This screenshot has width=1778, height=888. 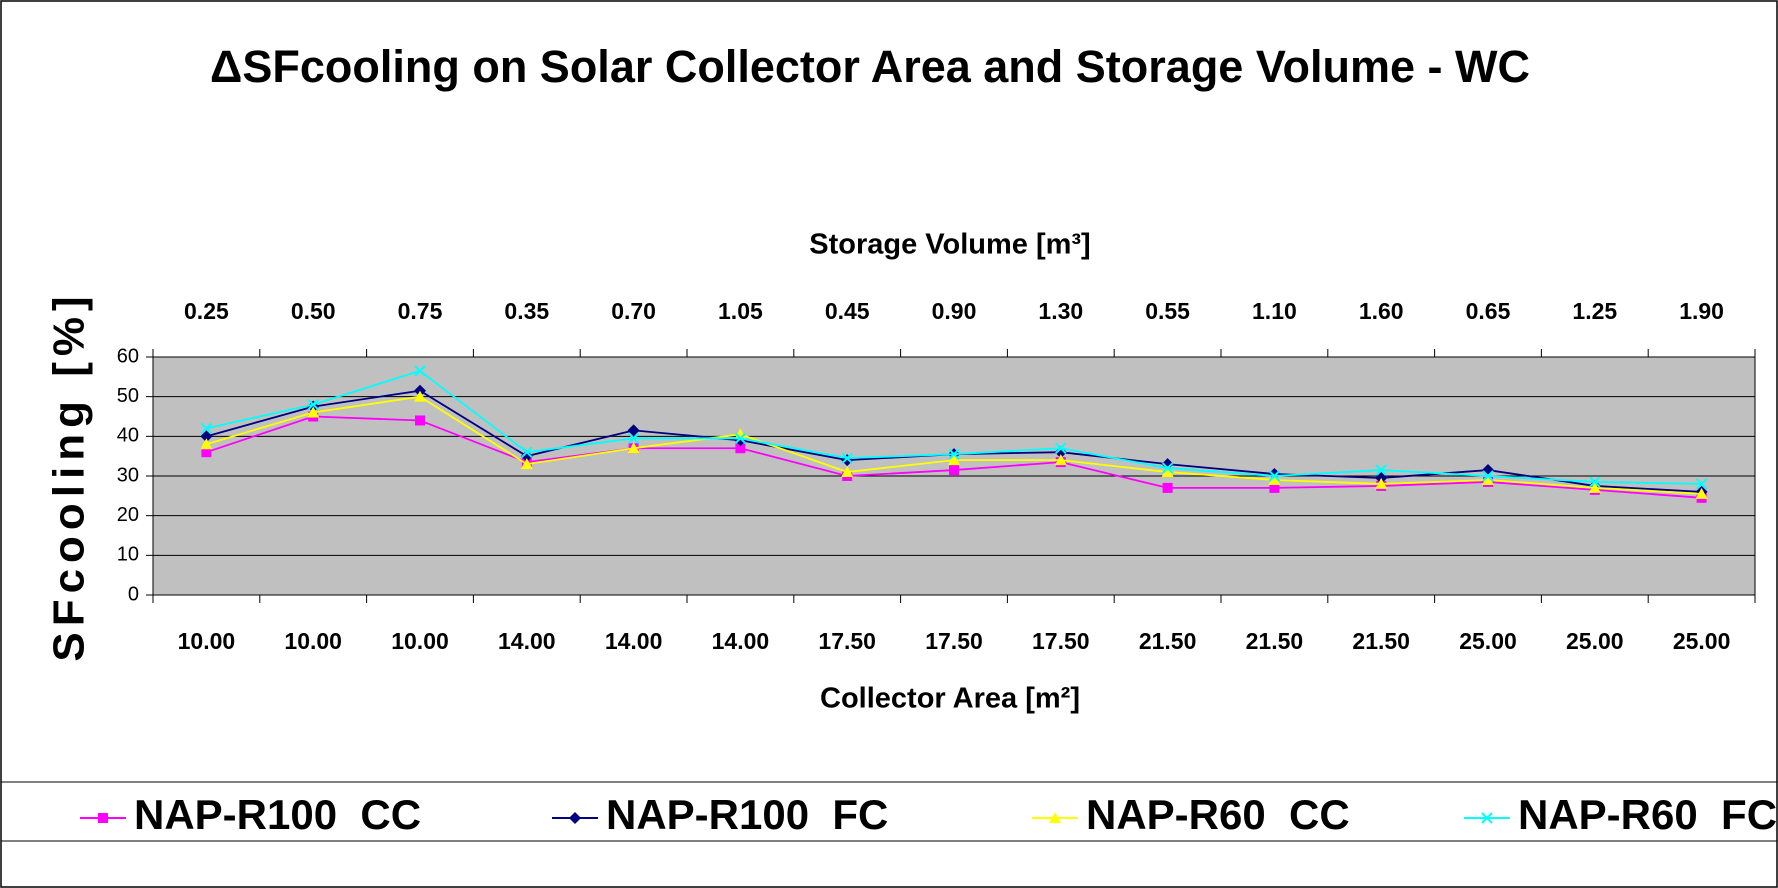 I want to click on x2-tick-label: 1.30, so click(x=1060, y=311).